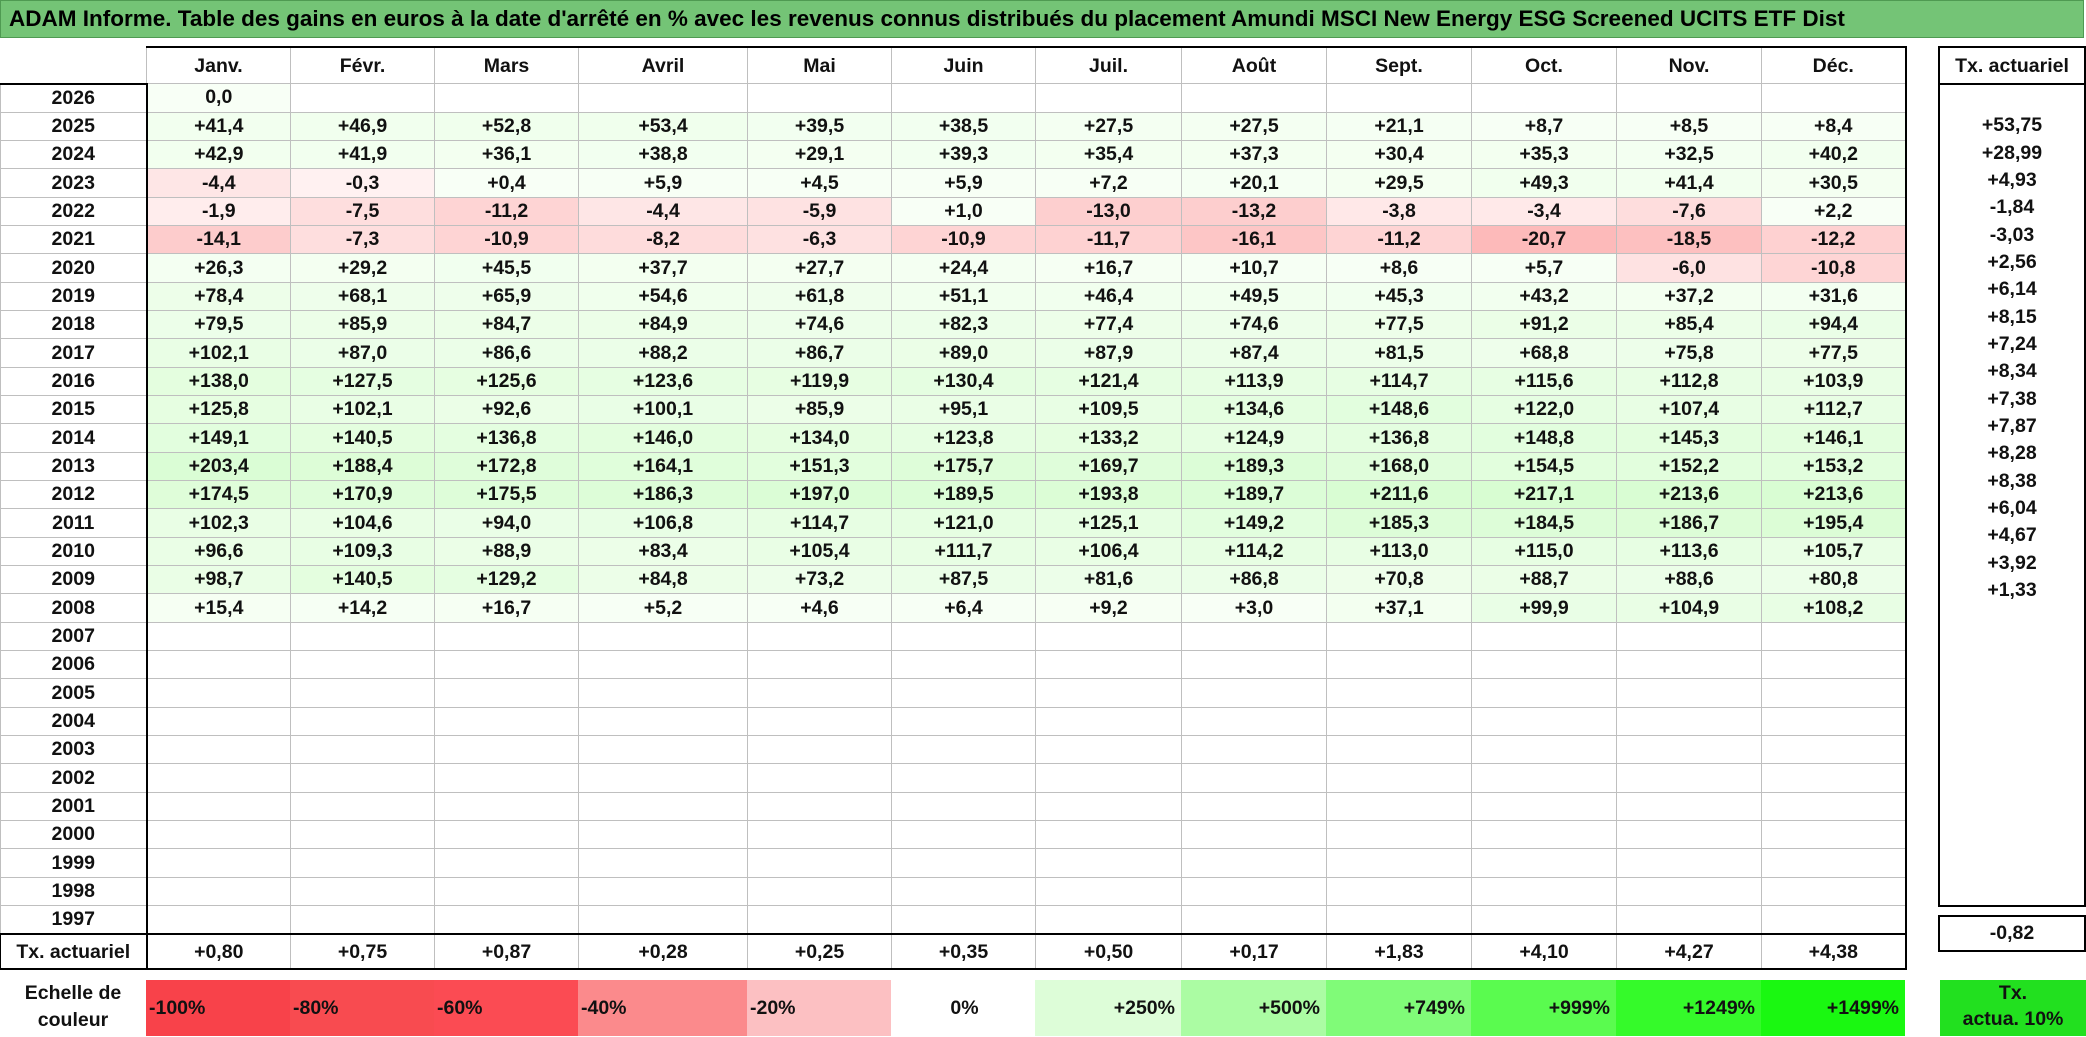 The height and width of the screenshot is (1037, 2086). Describe the element at coordinates (506, 325) in the screenshot. I see `gain-cell: +84,7` at that location.